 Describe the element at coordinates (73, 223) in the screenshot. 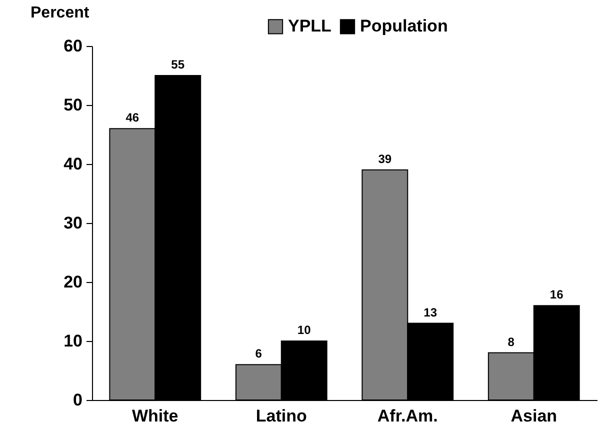

I see `y-tick-label: 30` at that location.